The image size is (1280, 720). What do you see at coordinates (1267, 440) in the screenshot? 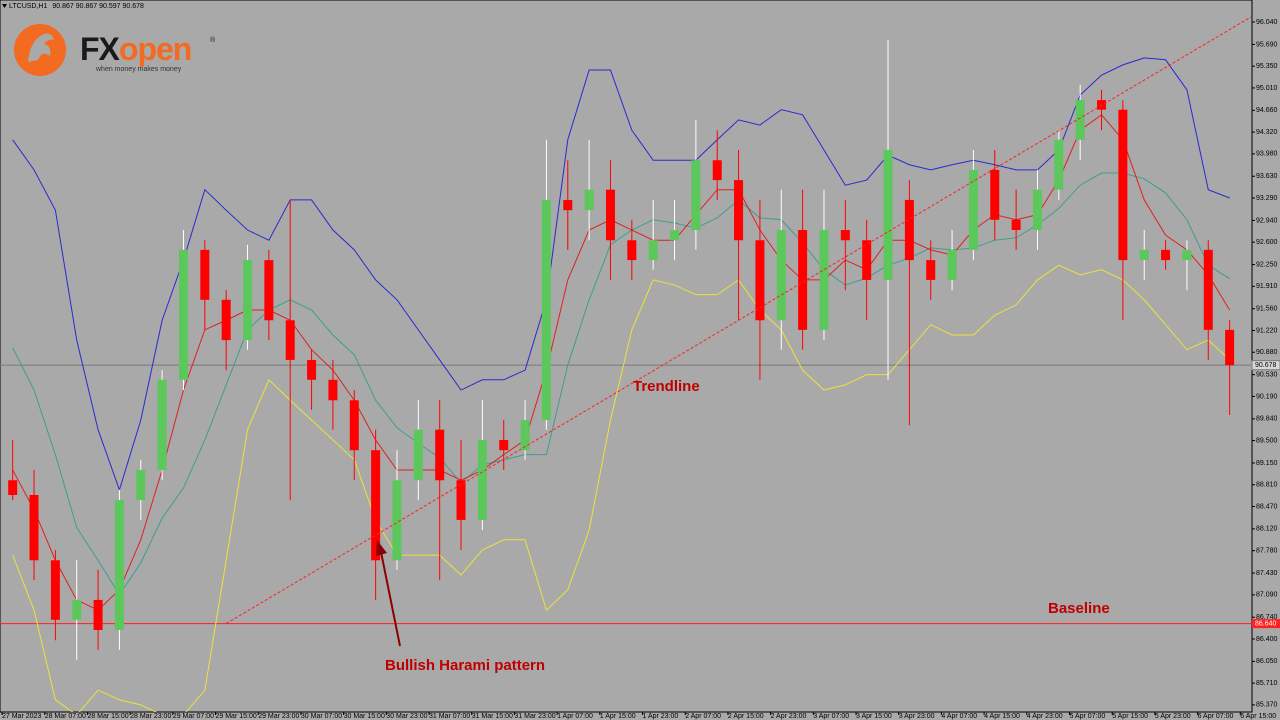
I see `y-tick-label: 89.500` at bounding box center [1267, 440].